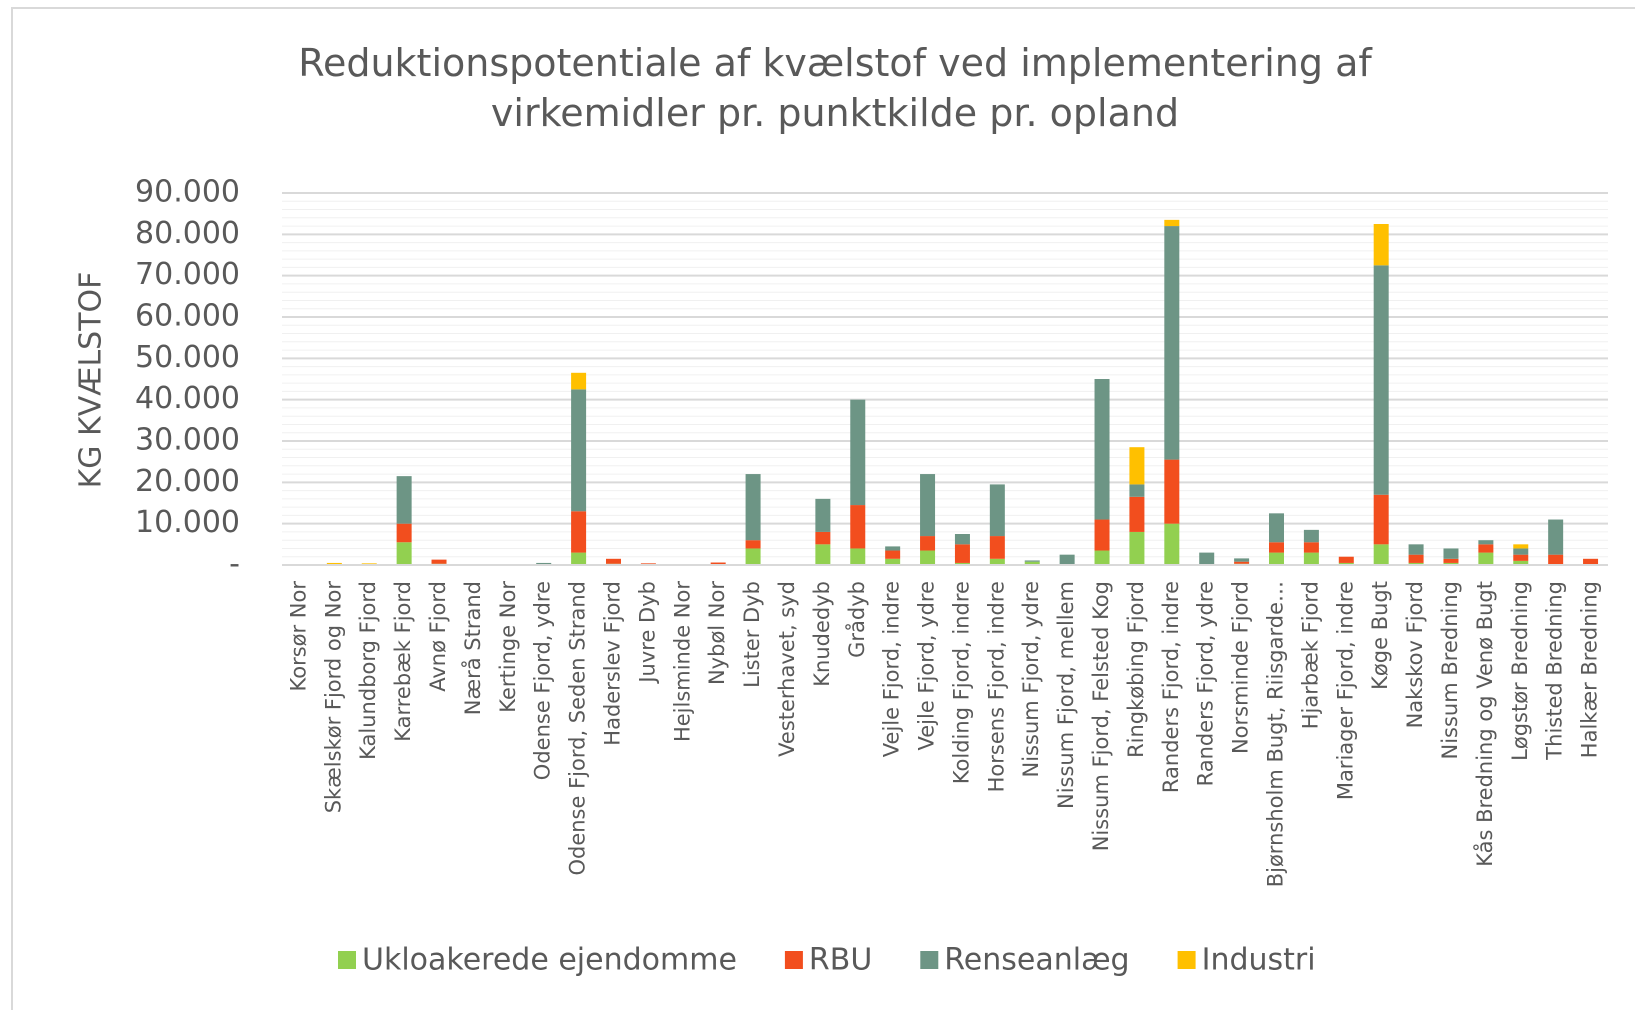  Describe the element at coordinates (187, 192) in the screenshot. I see `y-tick-label: 90.000` at that location.